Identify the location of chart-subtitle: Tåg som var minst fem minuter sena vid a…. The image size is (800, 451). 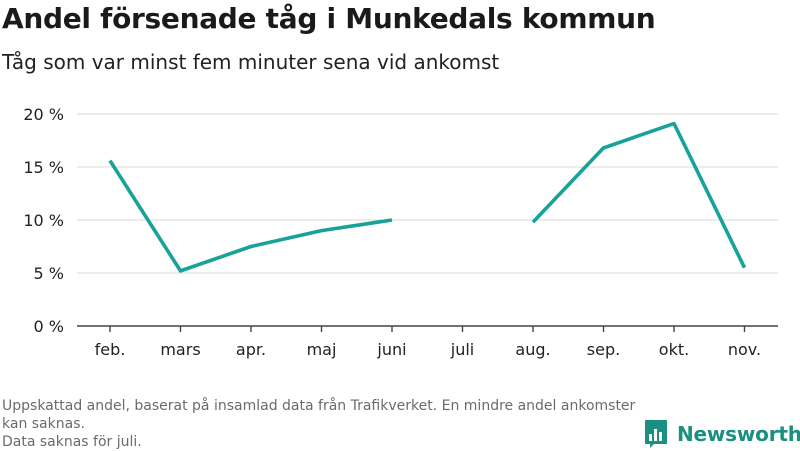
(251, 62).